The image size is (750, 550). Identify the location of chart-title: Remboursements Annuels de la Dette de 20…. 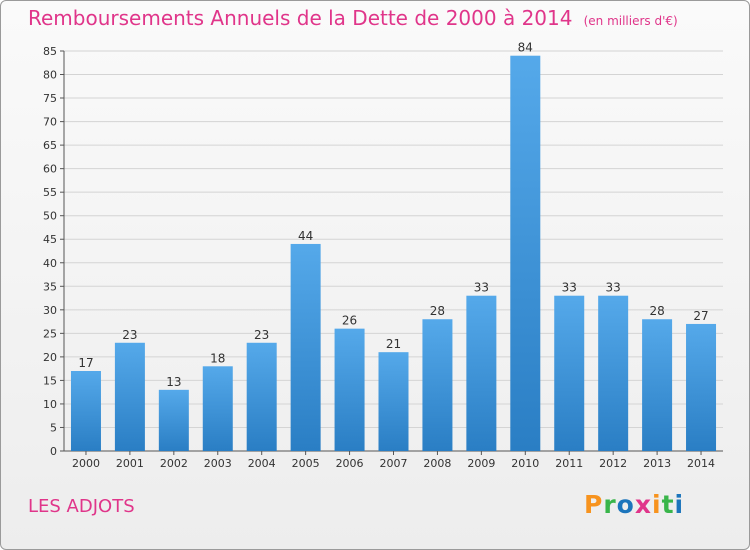
(300, 18).